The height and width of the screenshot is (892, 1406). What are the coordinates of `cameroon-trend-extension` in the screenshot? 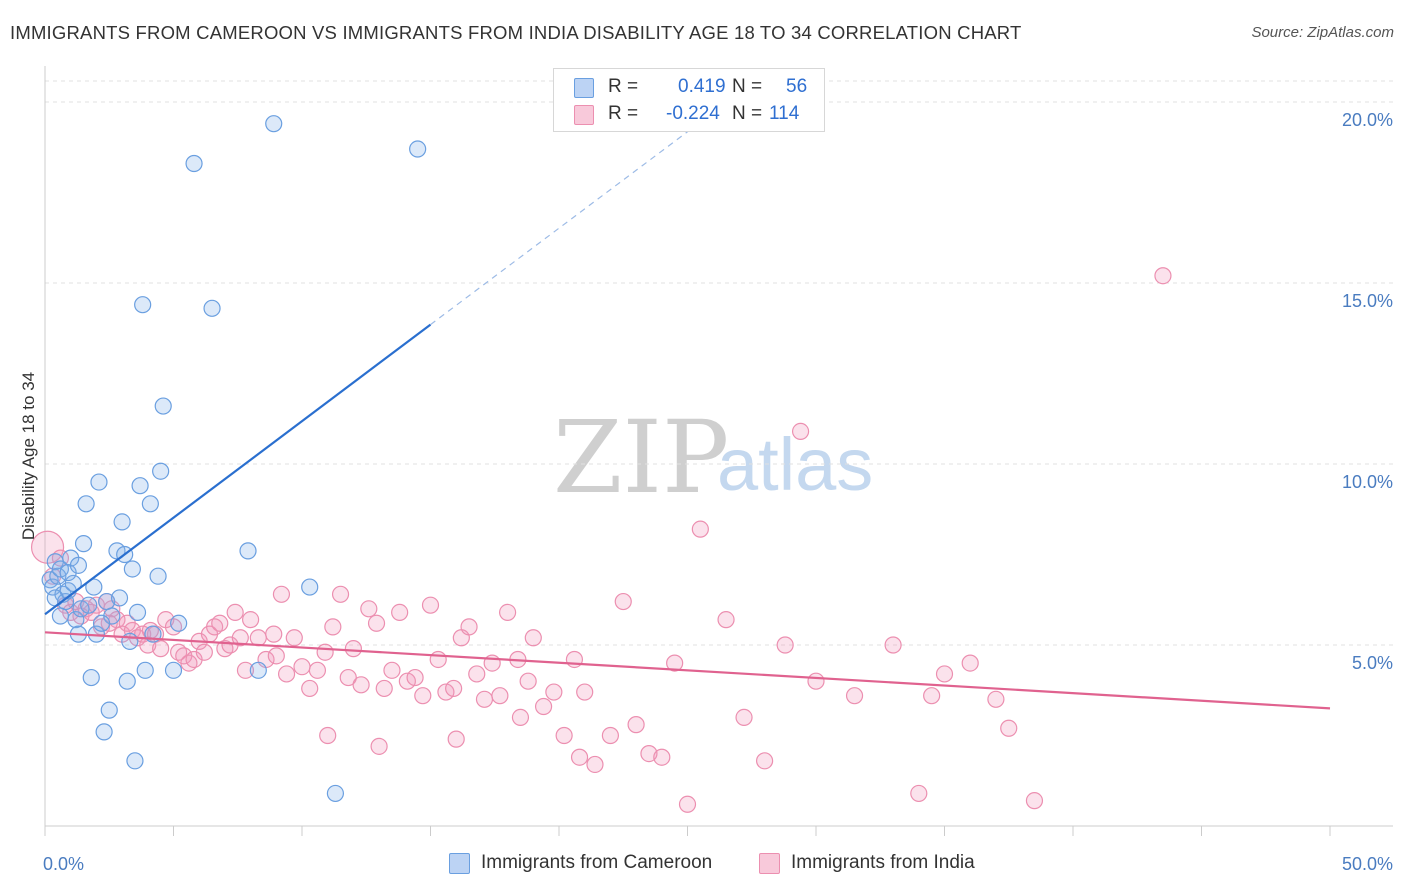 It's located at (568, 221).